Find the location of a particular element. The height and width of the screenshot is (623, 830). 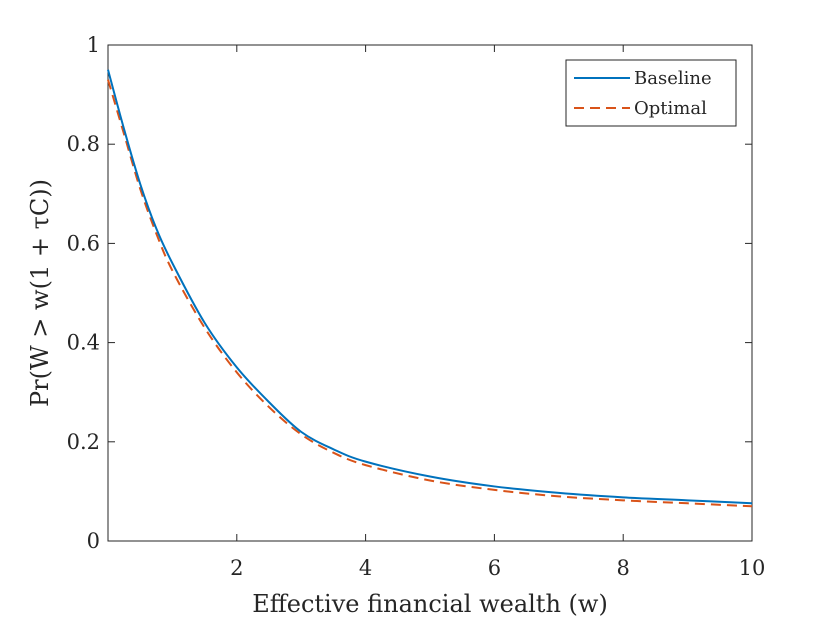

y-tick-label: 0.2 is located at coordinates (83, 442).